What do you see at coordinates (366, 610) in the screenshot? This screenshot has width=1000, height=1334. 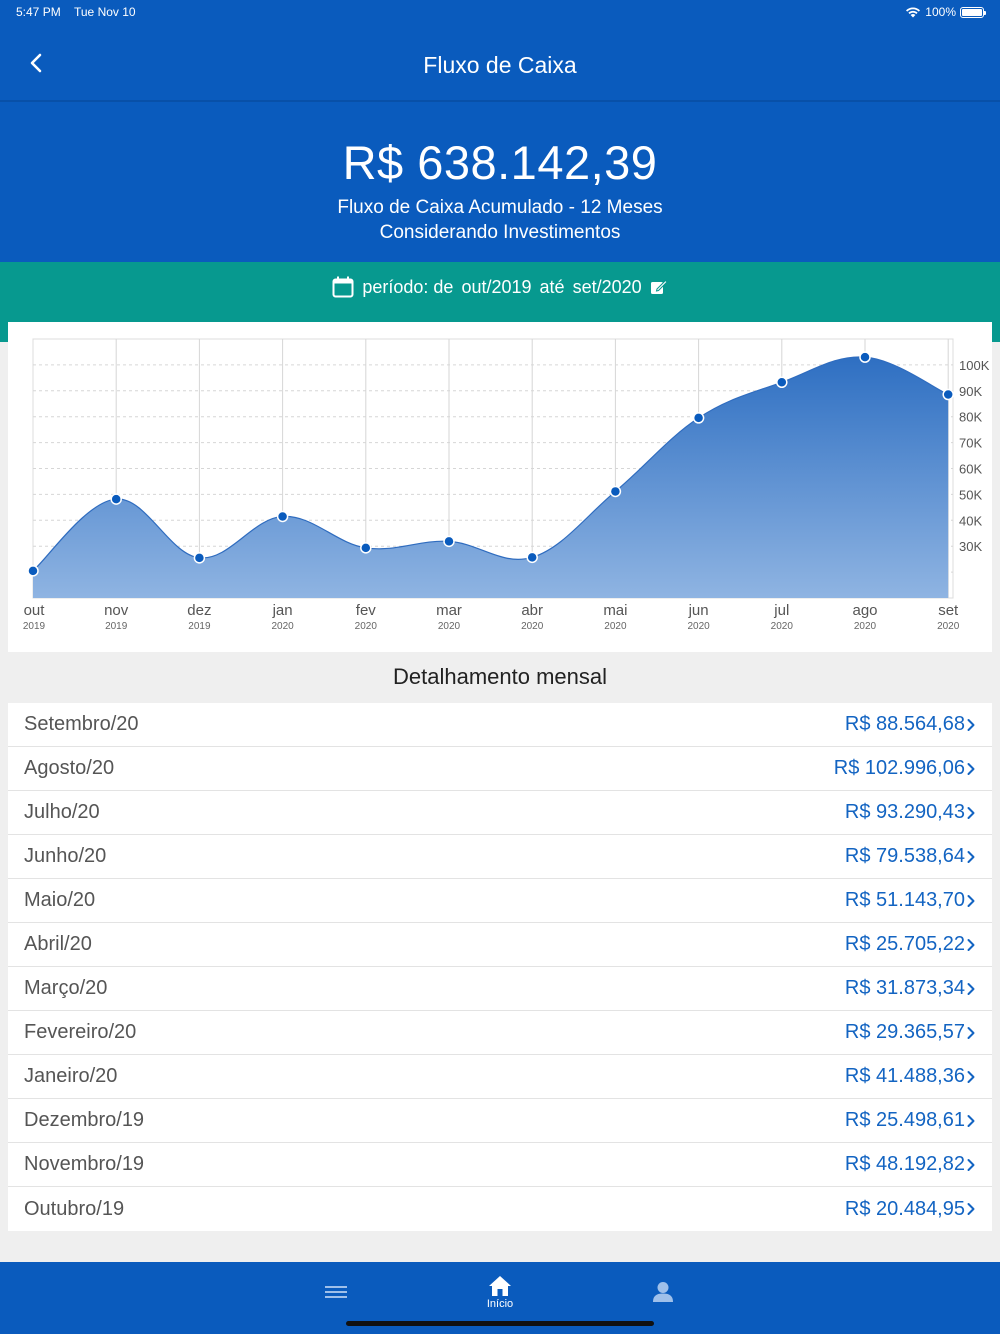 I see `x-tick-label: fev` at bounding box center [366, 610].